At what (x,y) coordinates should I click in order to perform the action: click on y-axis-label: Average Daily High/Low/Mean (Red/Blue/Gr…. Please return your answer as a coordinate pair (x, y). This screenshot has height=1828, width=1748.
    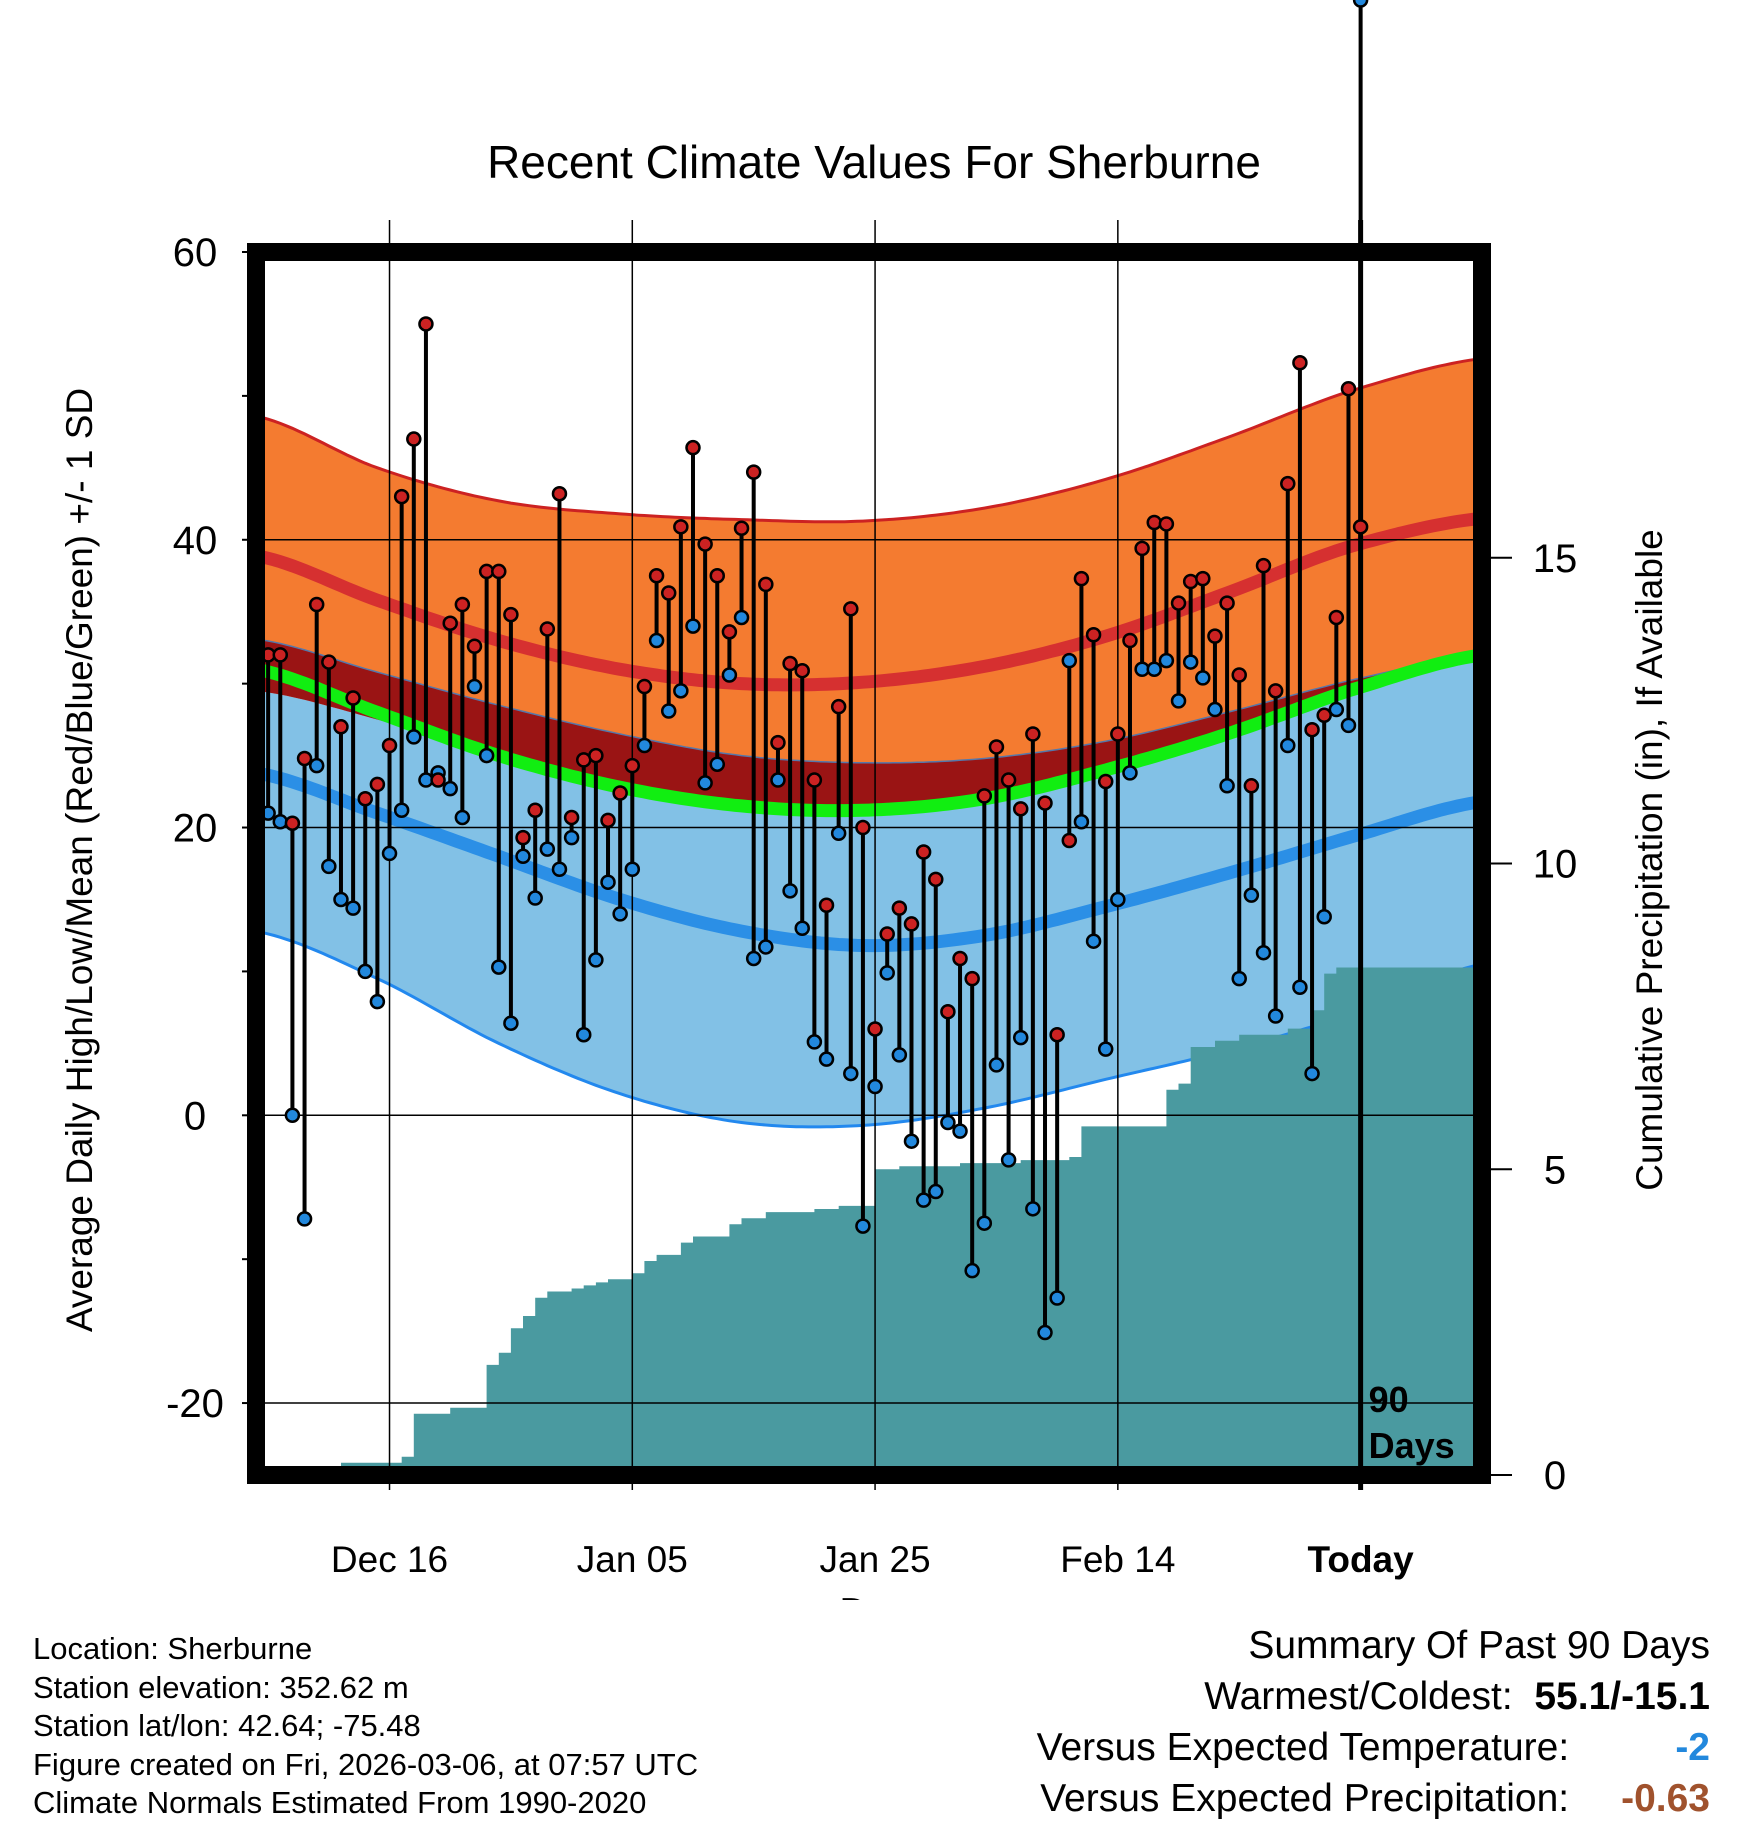
    Looking at the image, I should click on (79, 860).